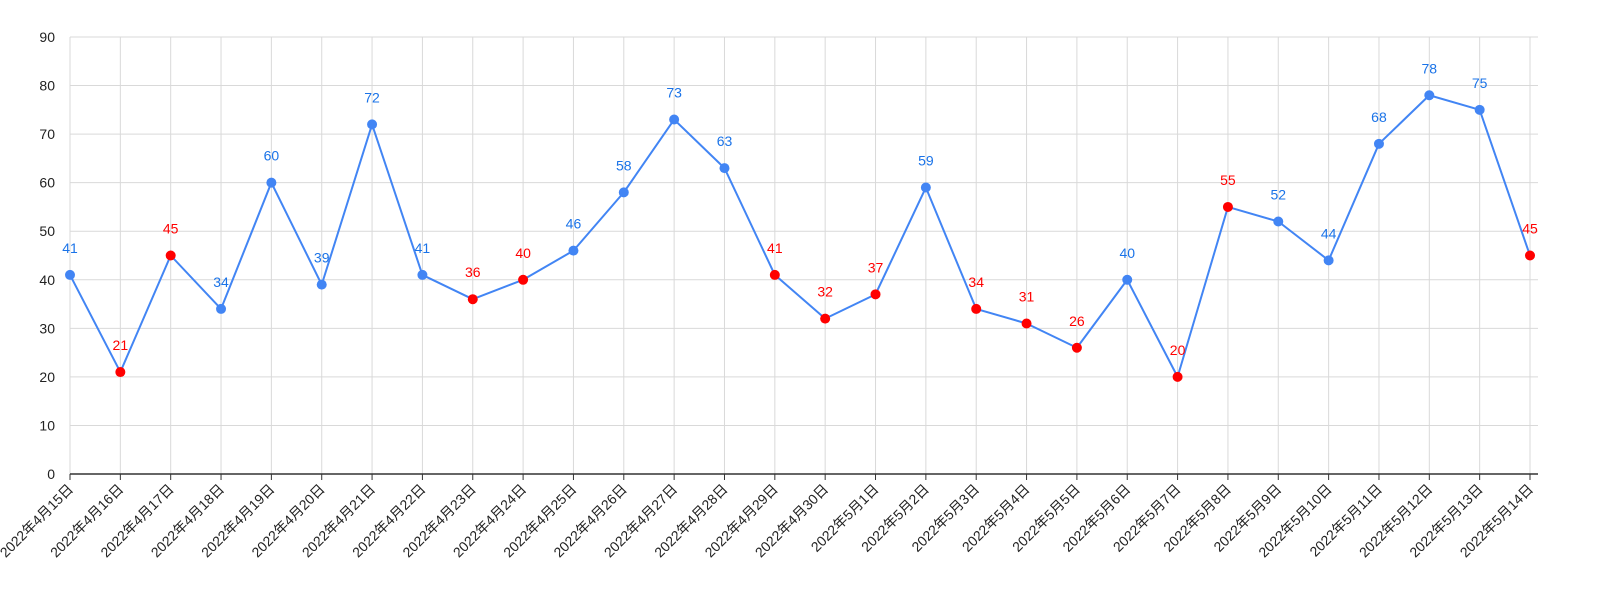 Image resolution: width=1600 pixels, height=613 pixels. What do you see at coordinates (674, 93) in the screenshot?
I see `data-label: 73` at bounding box center [674, 93].